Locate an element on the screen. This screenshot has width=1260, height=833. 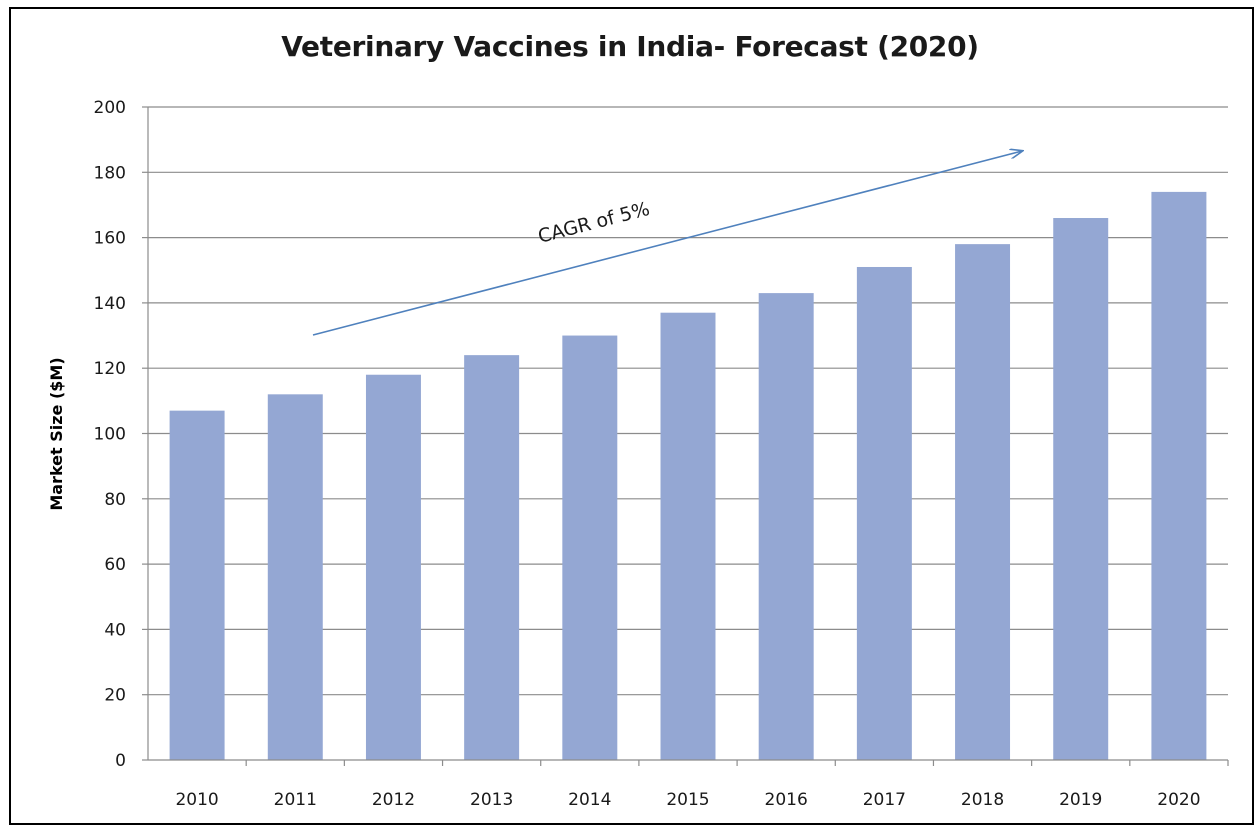
x-tick-label-2013: 2013 is located at coordinates (491, 800).